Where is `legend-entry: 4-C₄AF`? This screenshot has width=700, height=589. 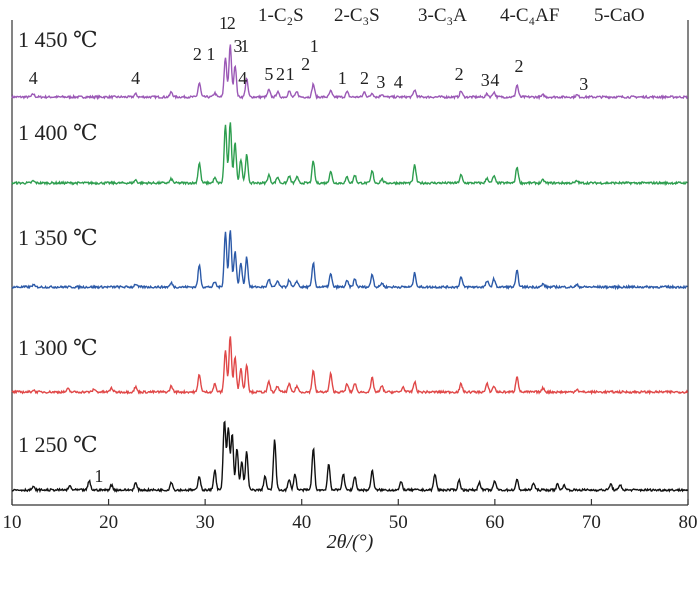
legend-entry: 4-C₄AF is located at coordinates (529, 15).